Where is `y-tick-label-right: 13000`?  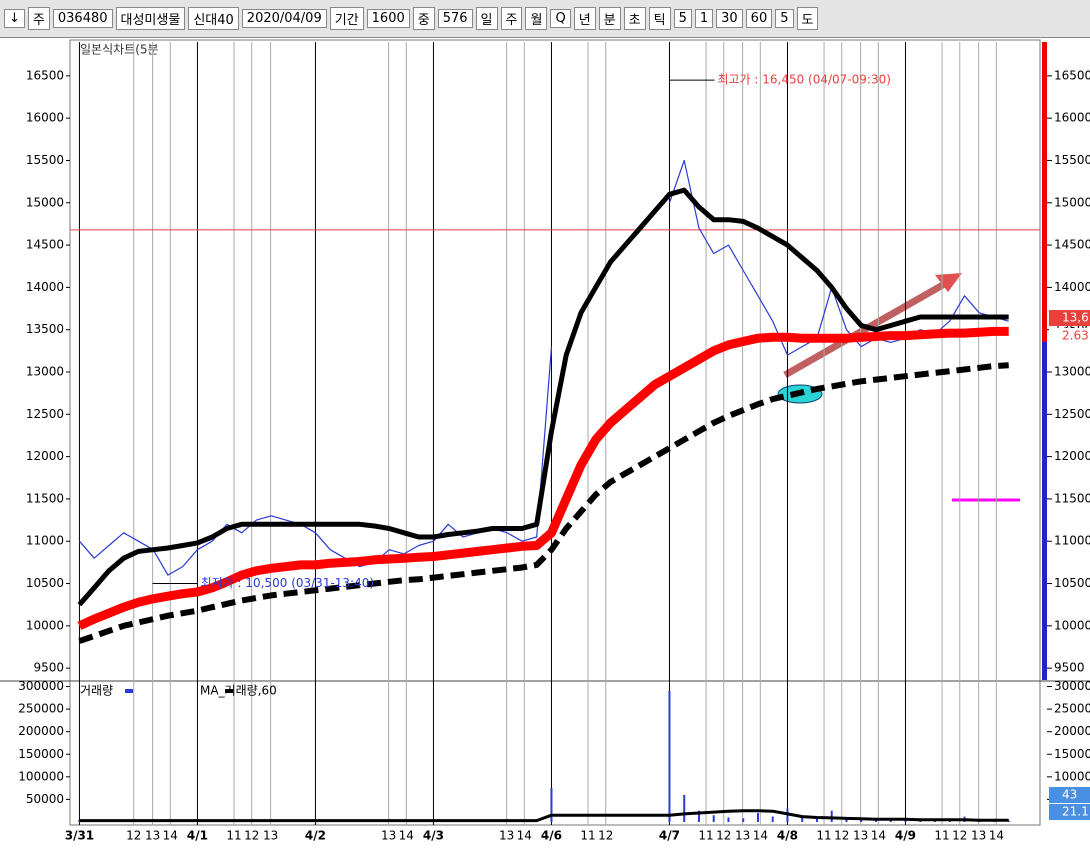 y-tick-label-right: 13000 is located at coordinates (1072, 372).